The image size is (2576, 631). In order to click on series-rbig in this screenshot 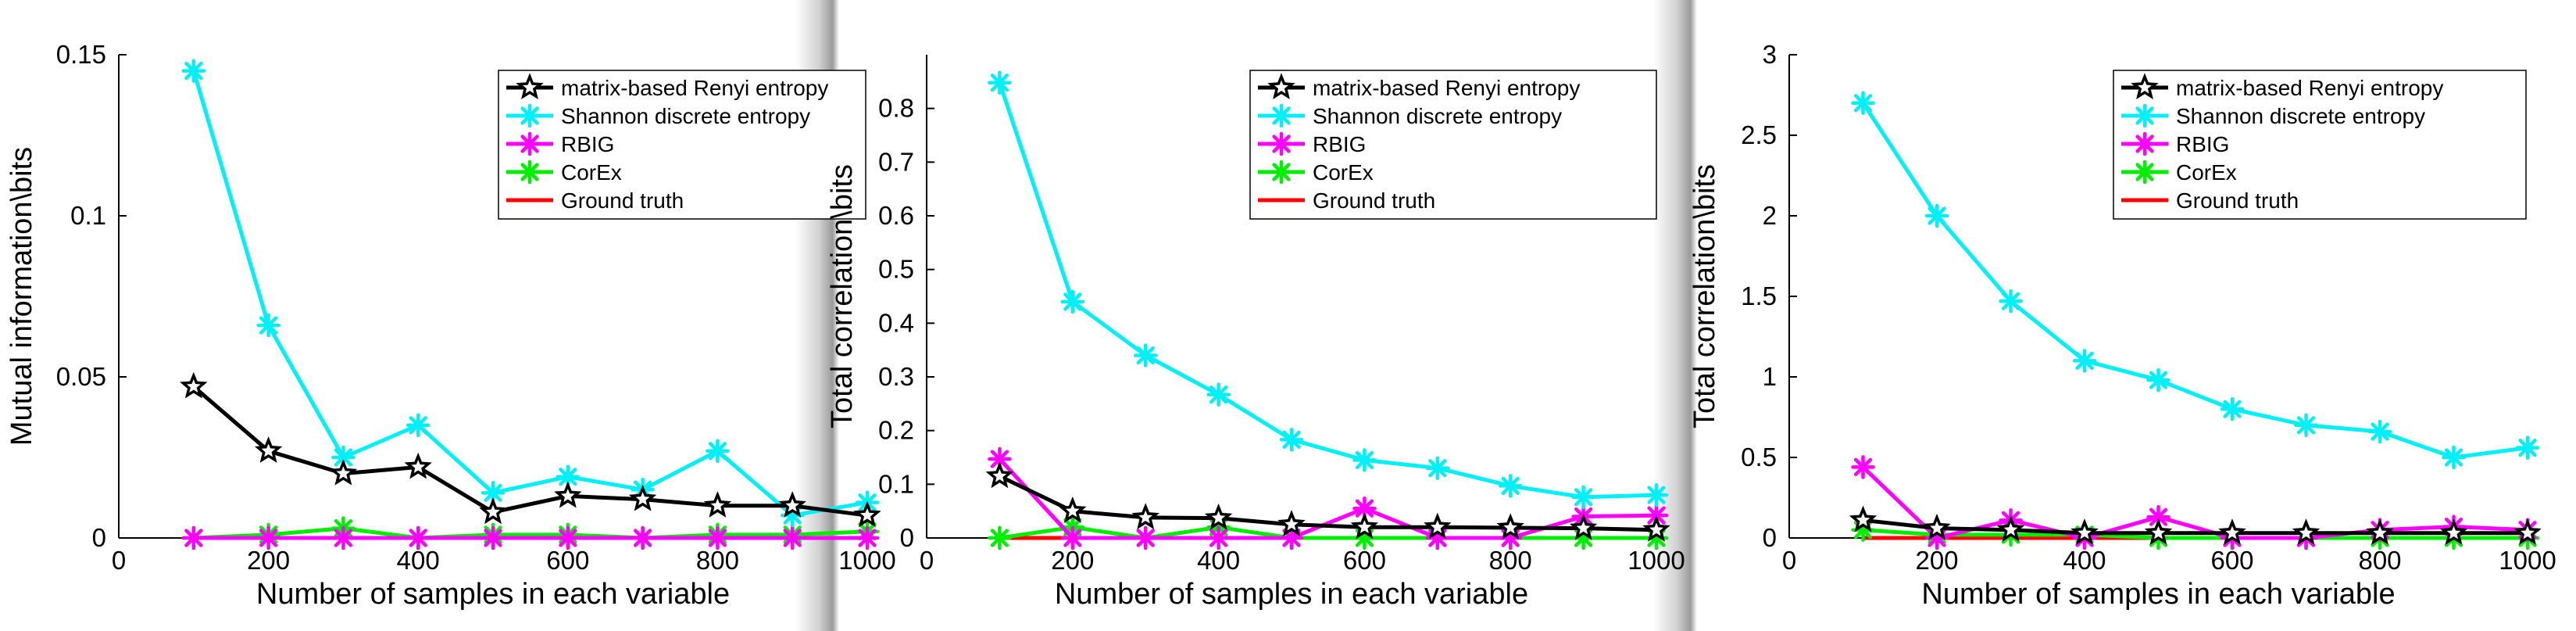, I will do `click(530, 537)`.